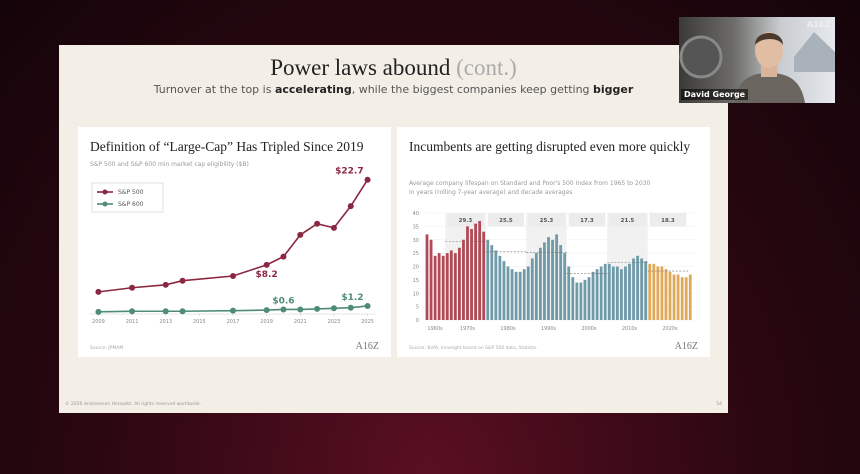  Describe the element at coordinates (468, 329) in the screenshot. I see `x-tick-label: 1970s` at that location.